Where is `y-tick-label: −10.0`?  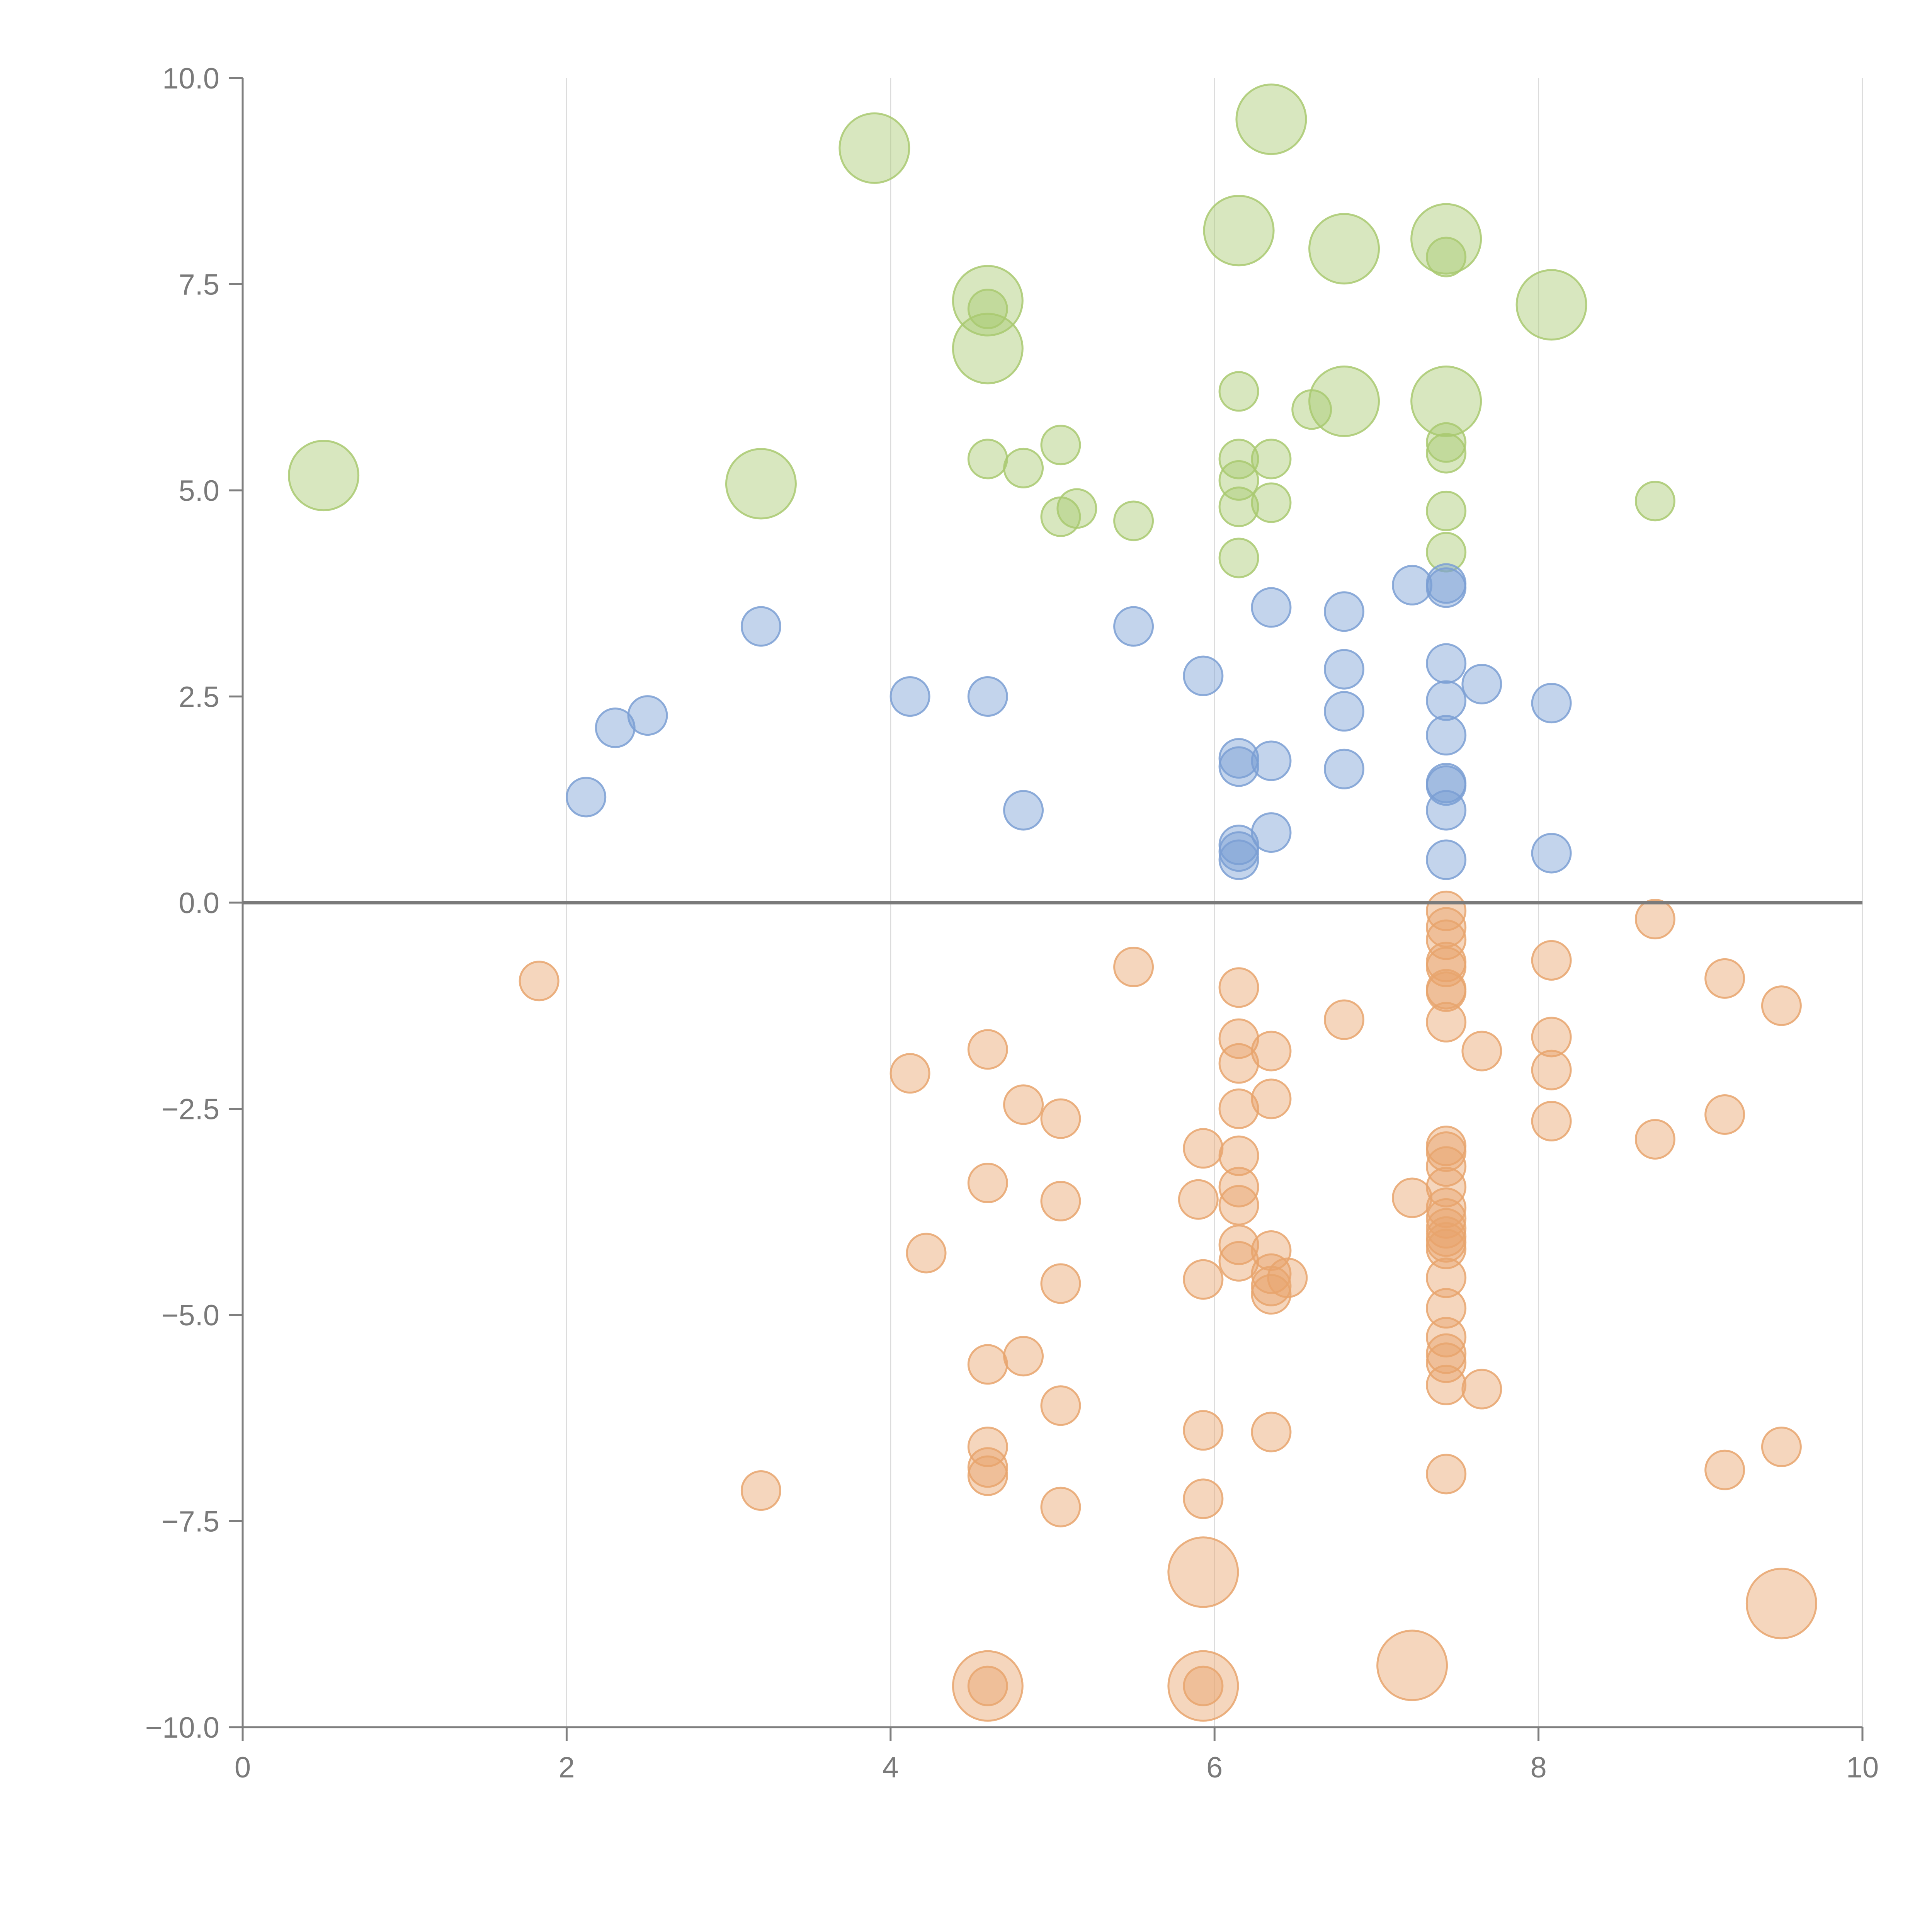 y-tick-label: −10.0 is located at coordinates (182, 1728).